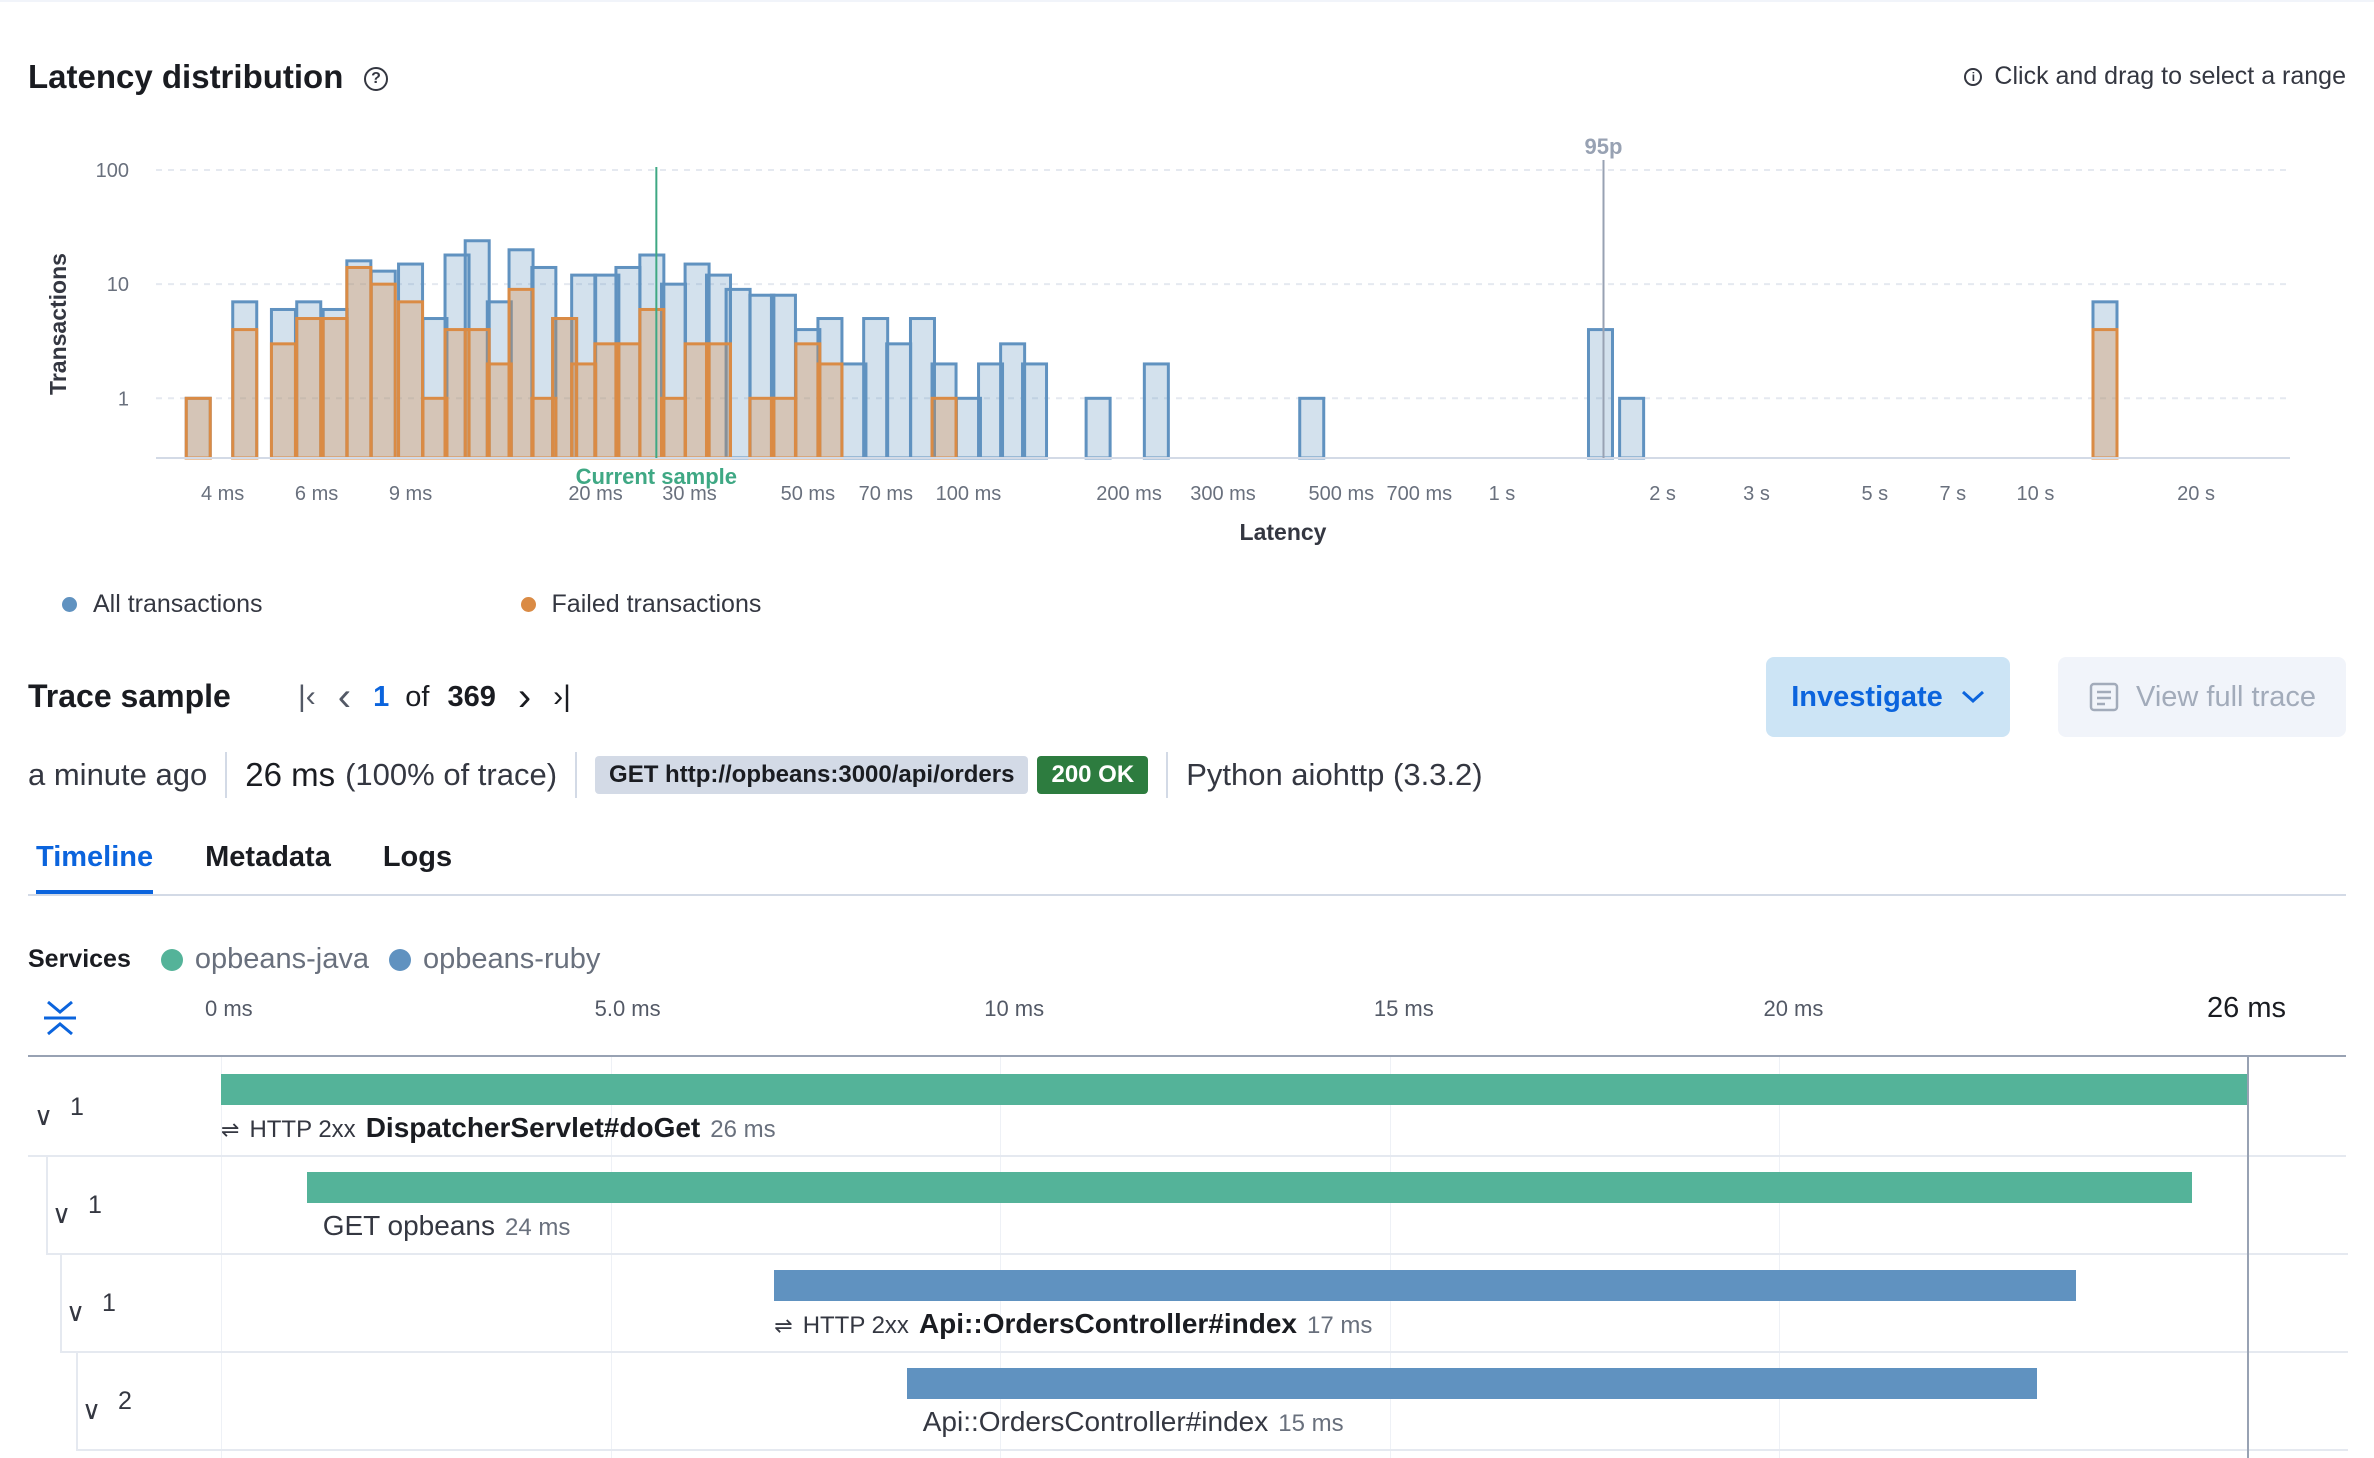 This screenshot has width=2374, height=1458. What do you see at coordinates (1283, 532) in the screenshot?
I see `x-axis-title: Latency` at bounding box center [1283, 532].